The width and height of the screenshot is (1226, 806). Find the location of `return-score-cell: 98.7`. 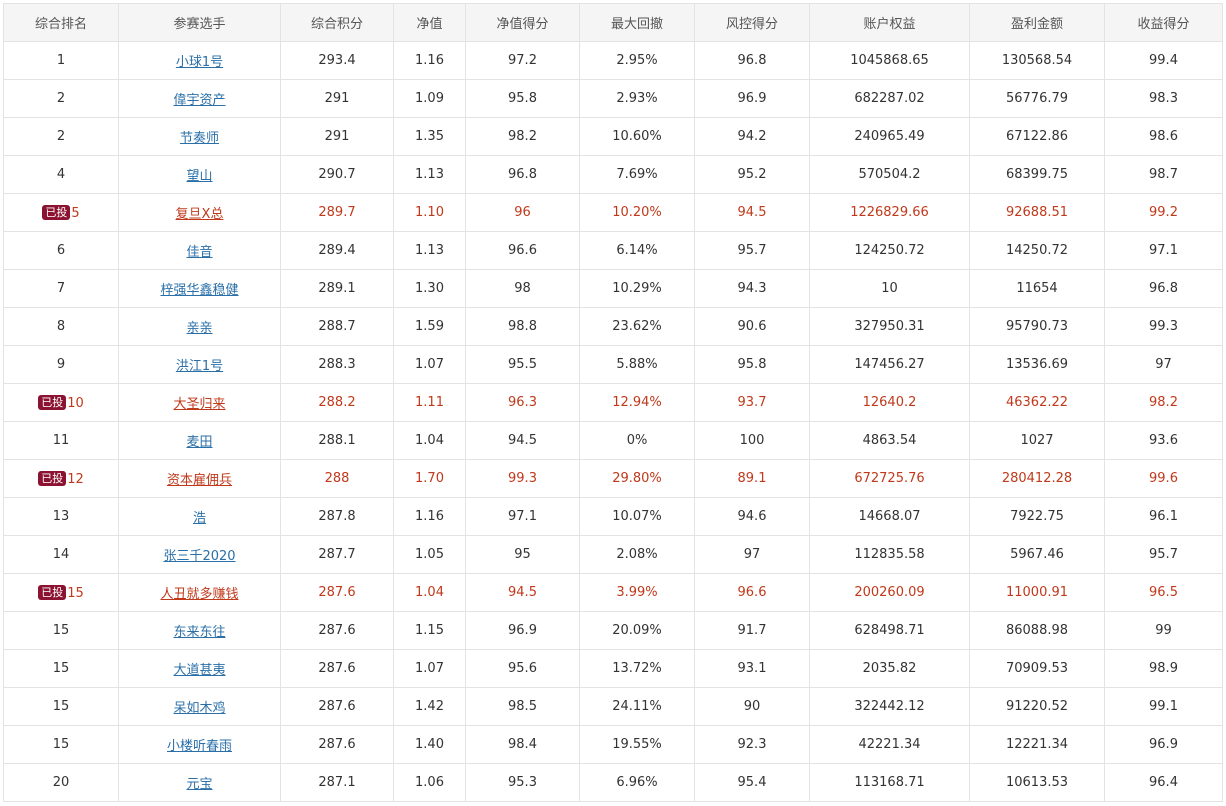

return-score-cell: 98.7 is located at coordinates (1163, 174).